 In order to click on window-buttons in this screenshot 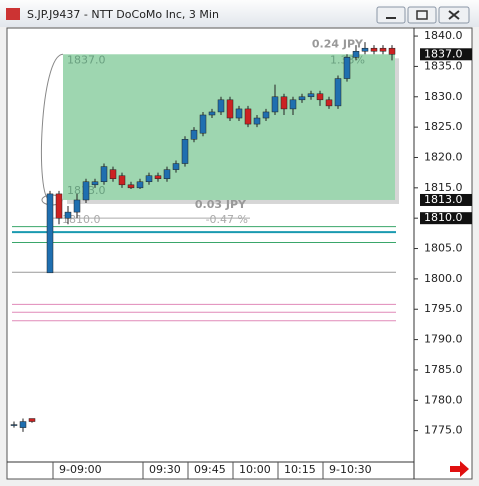, I will do `click(423, 15)`.